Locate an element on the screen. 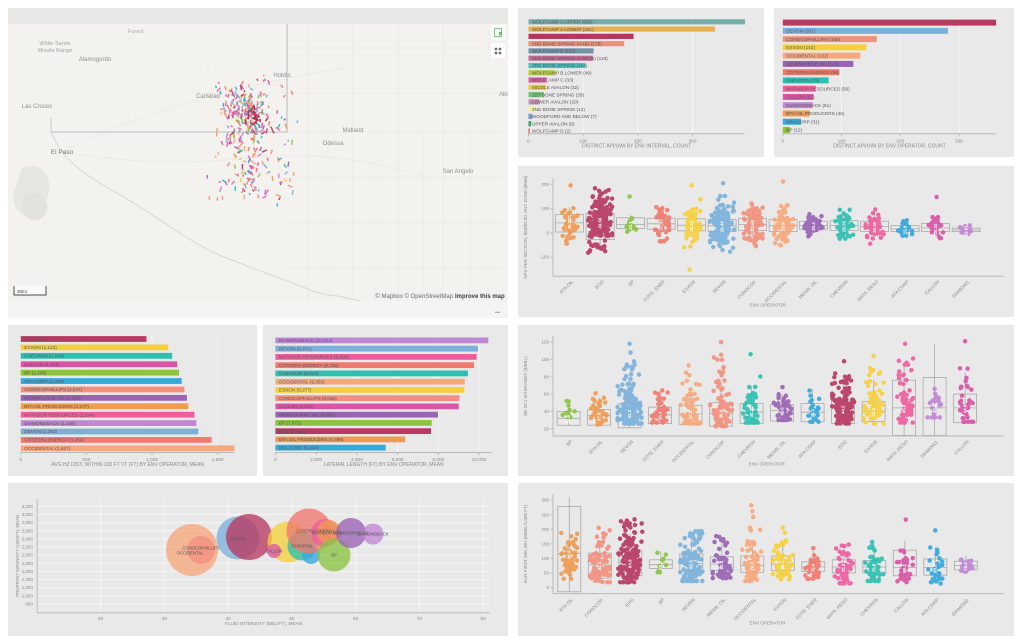 Image resolution: width=1024 pixels, height=644 pixels. svg-text: MEWBOURNE OIL (8,002) is located at coordinates (307, 414).